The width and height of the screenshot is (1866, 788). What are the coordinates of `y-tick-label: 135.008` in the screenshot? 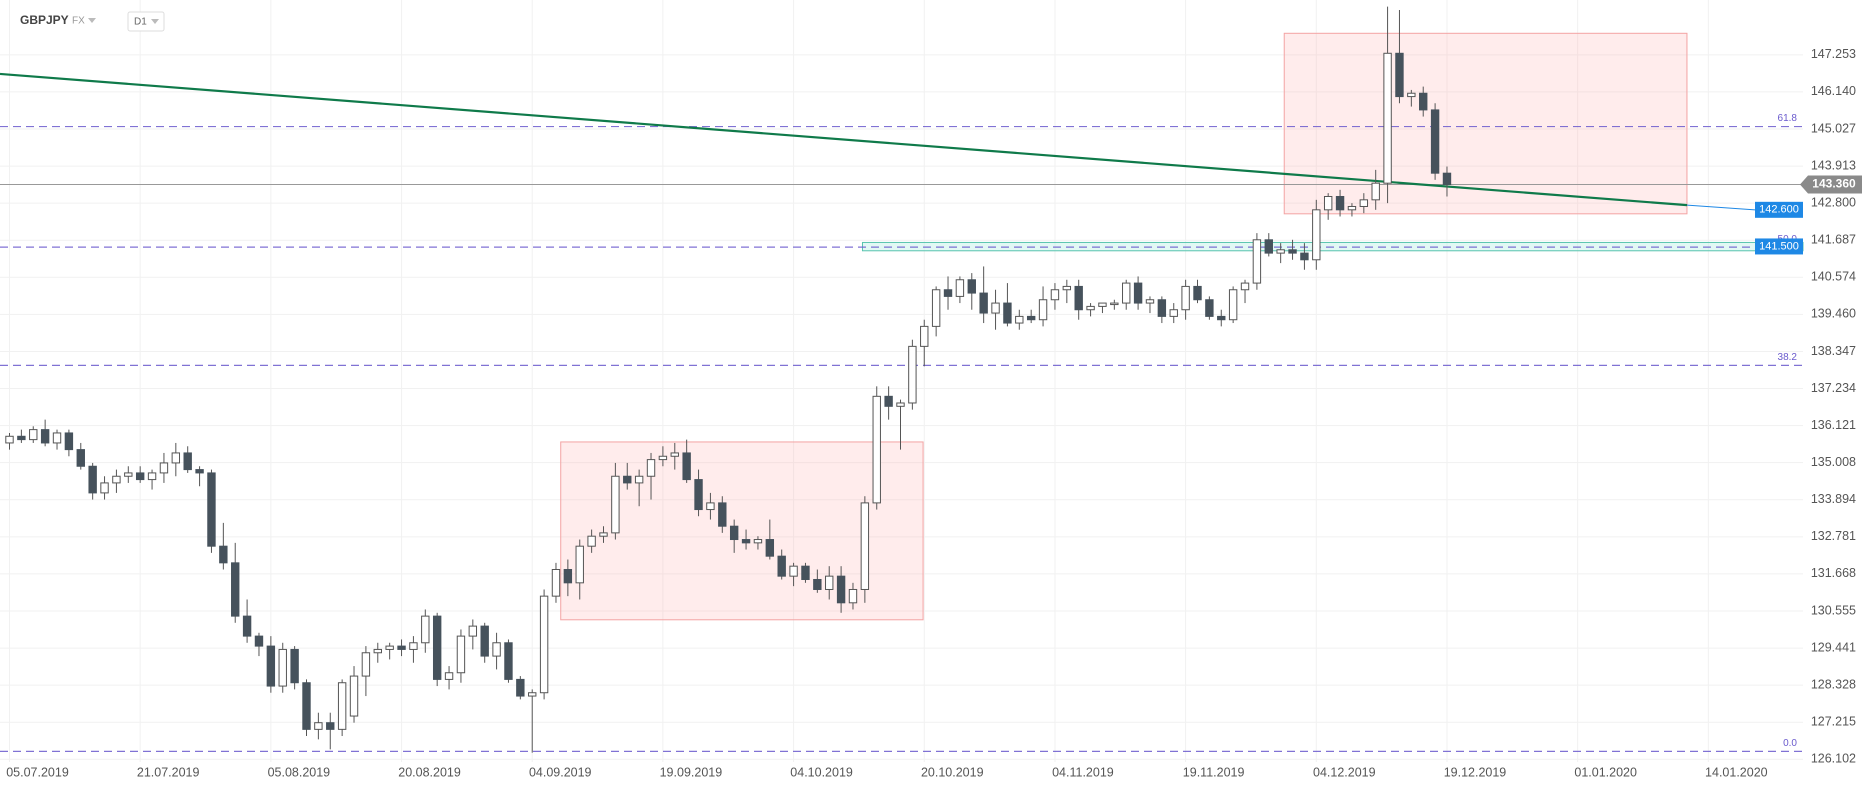 It's located at (1833, 462).